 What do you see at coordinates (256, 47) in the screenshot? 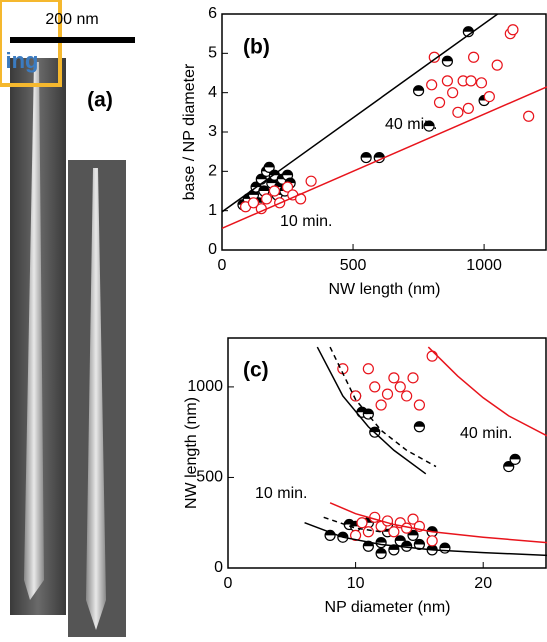
I see `annotation: (b)` at bounding box center [256, 47].